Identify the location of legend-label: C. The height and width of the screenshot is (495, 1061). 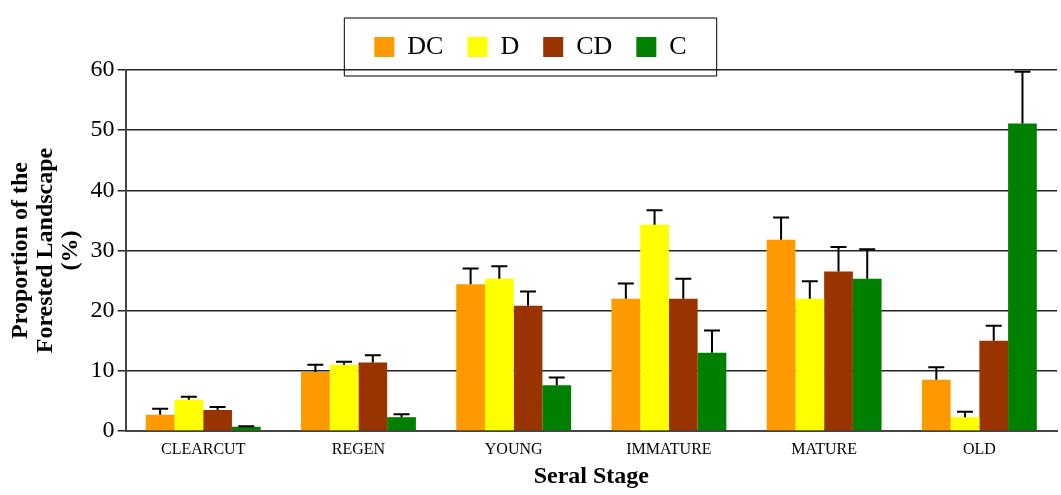
(678, 45).